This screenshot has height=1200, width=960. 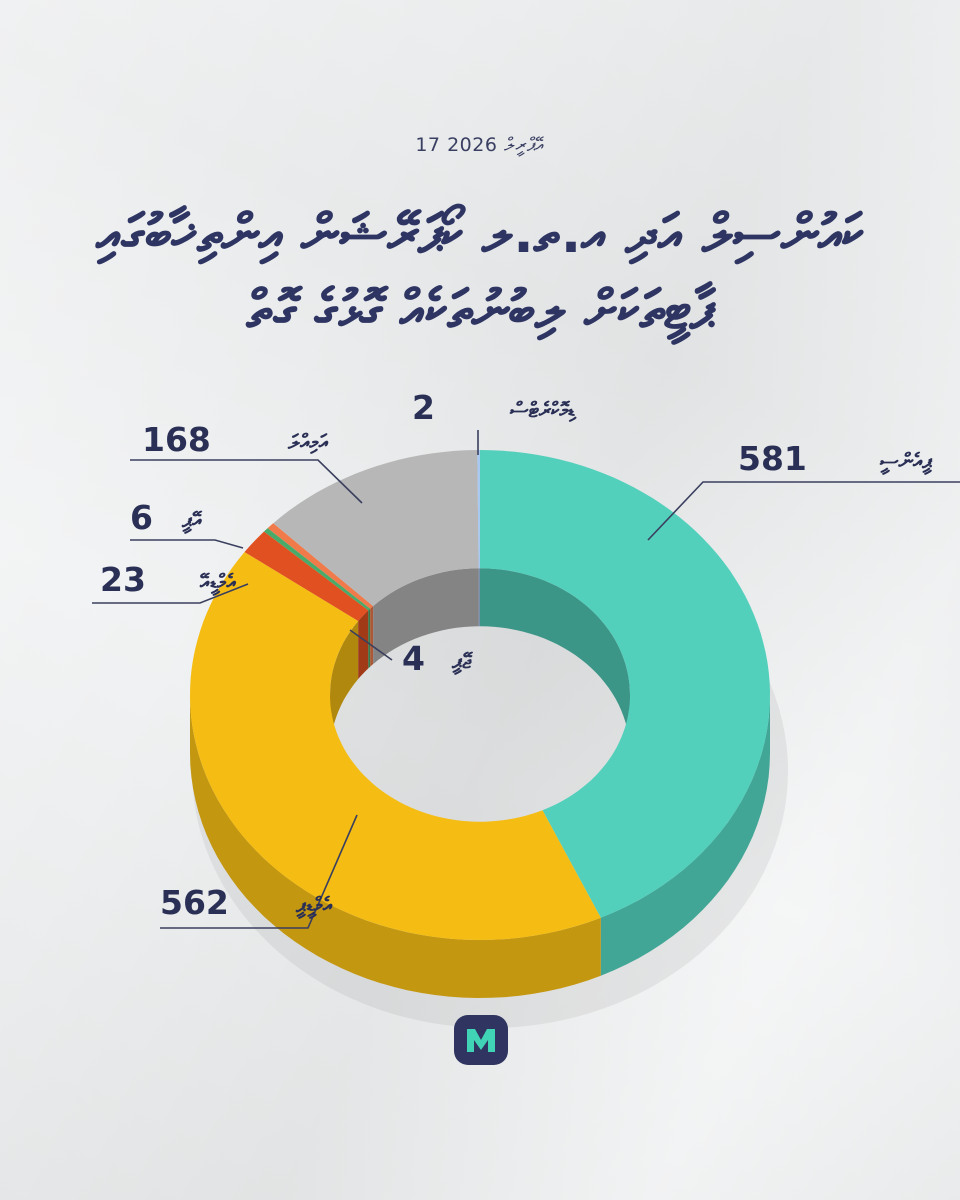 What do you see at coordinates (176, 439) in the screenshot?
I see `data-label-value-168: 168` at bounding box center [176, 439].